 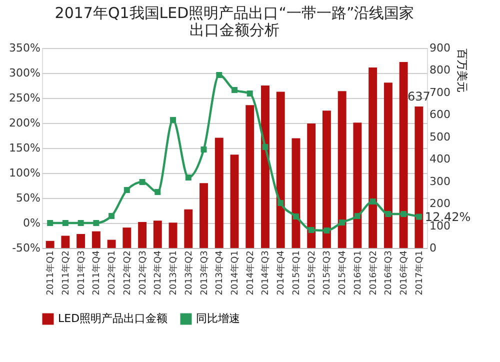 What do you see at coordinates (312, 273) in the screenshot?
I see `x-tick-label: 2015年Q2` at bounding box center [312, 273].